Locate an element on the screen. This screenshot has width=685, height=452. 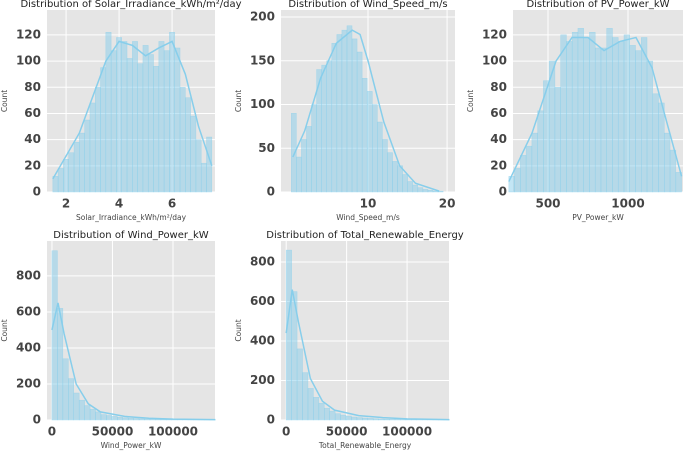
chart-title: Distribution of Wind_Power_kW is located at coordinates (130, 235).